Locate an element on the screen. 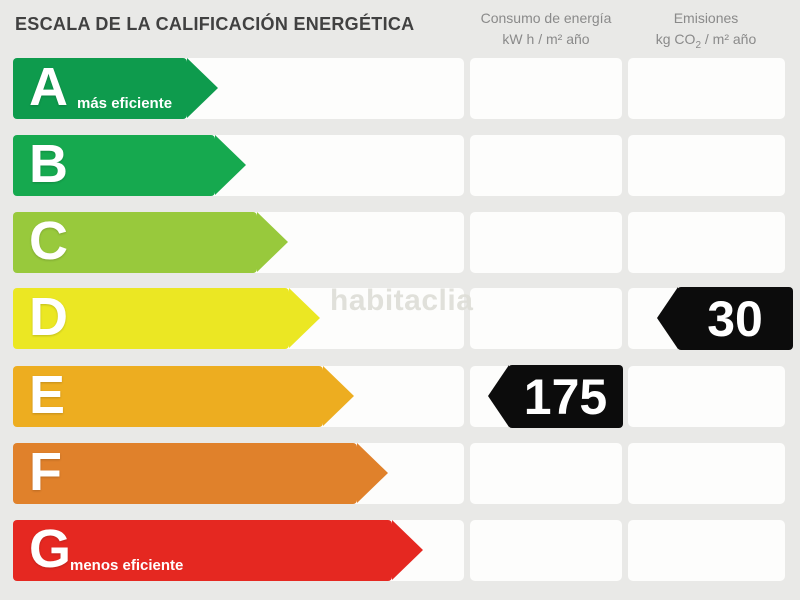 Image resolution: width=800 pixels, height=600 pixels. consumo-value-indicator: 175 is located at coordinates (555, 396).